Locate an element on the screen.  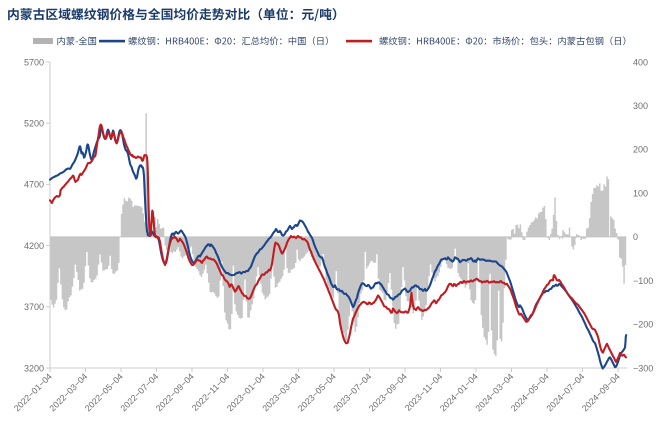
svg-text: 4700 is located at coordinates (34, 185).